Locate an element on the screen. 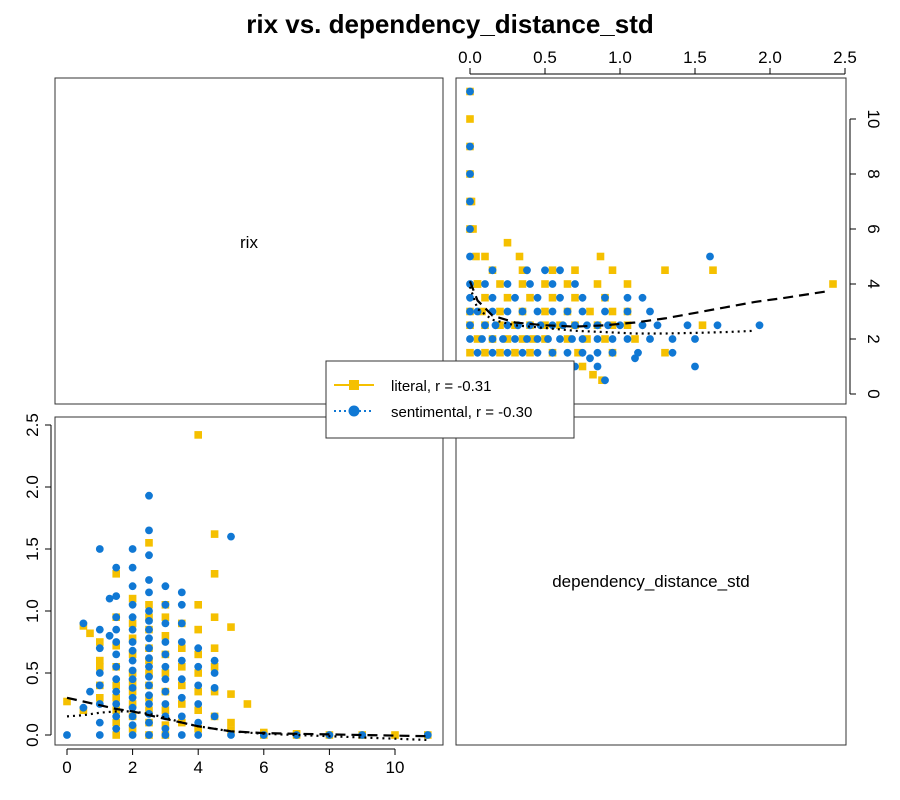 Image resolution: width=900 pixels, height=800 pixels. legend-marker-sentimental is located at coordinates (354, 411).